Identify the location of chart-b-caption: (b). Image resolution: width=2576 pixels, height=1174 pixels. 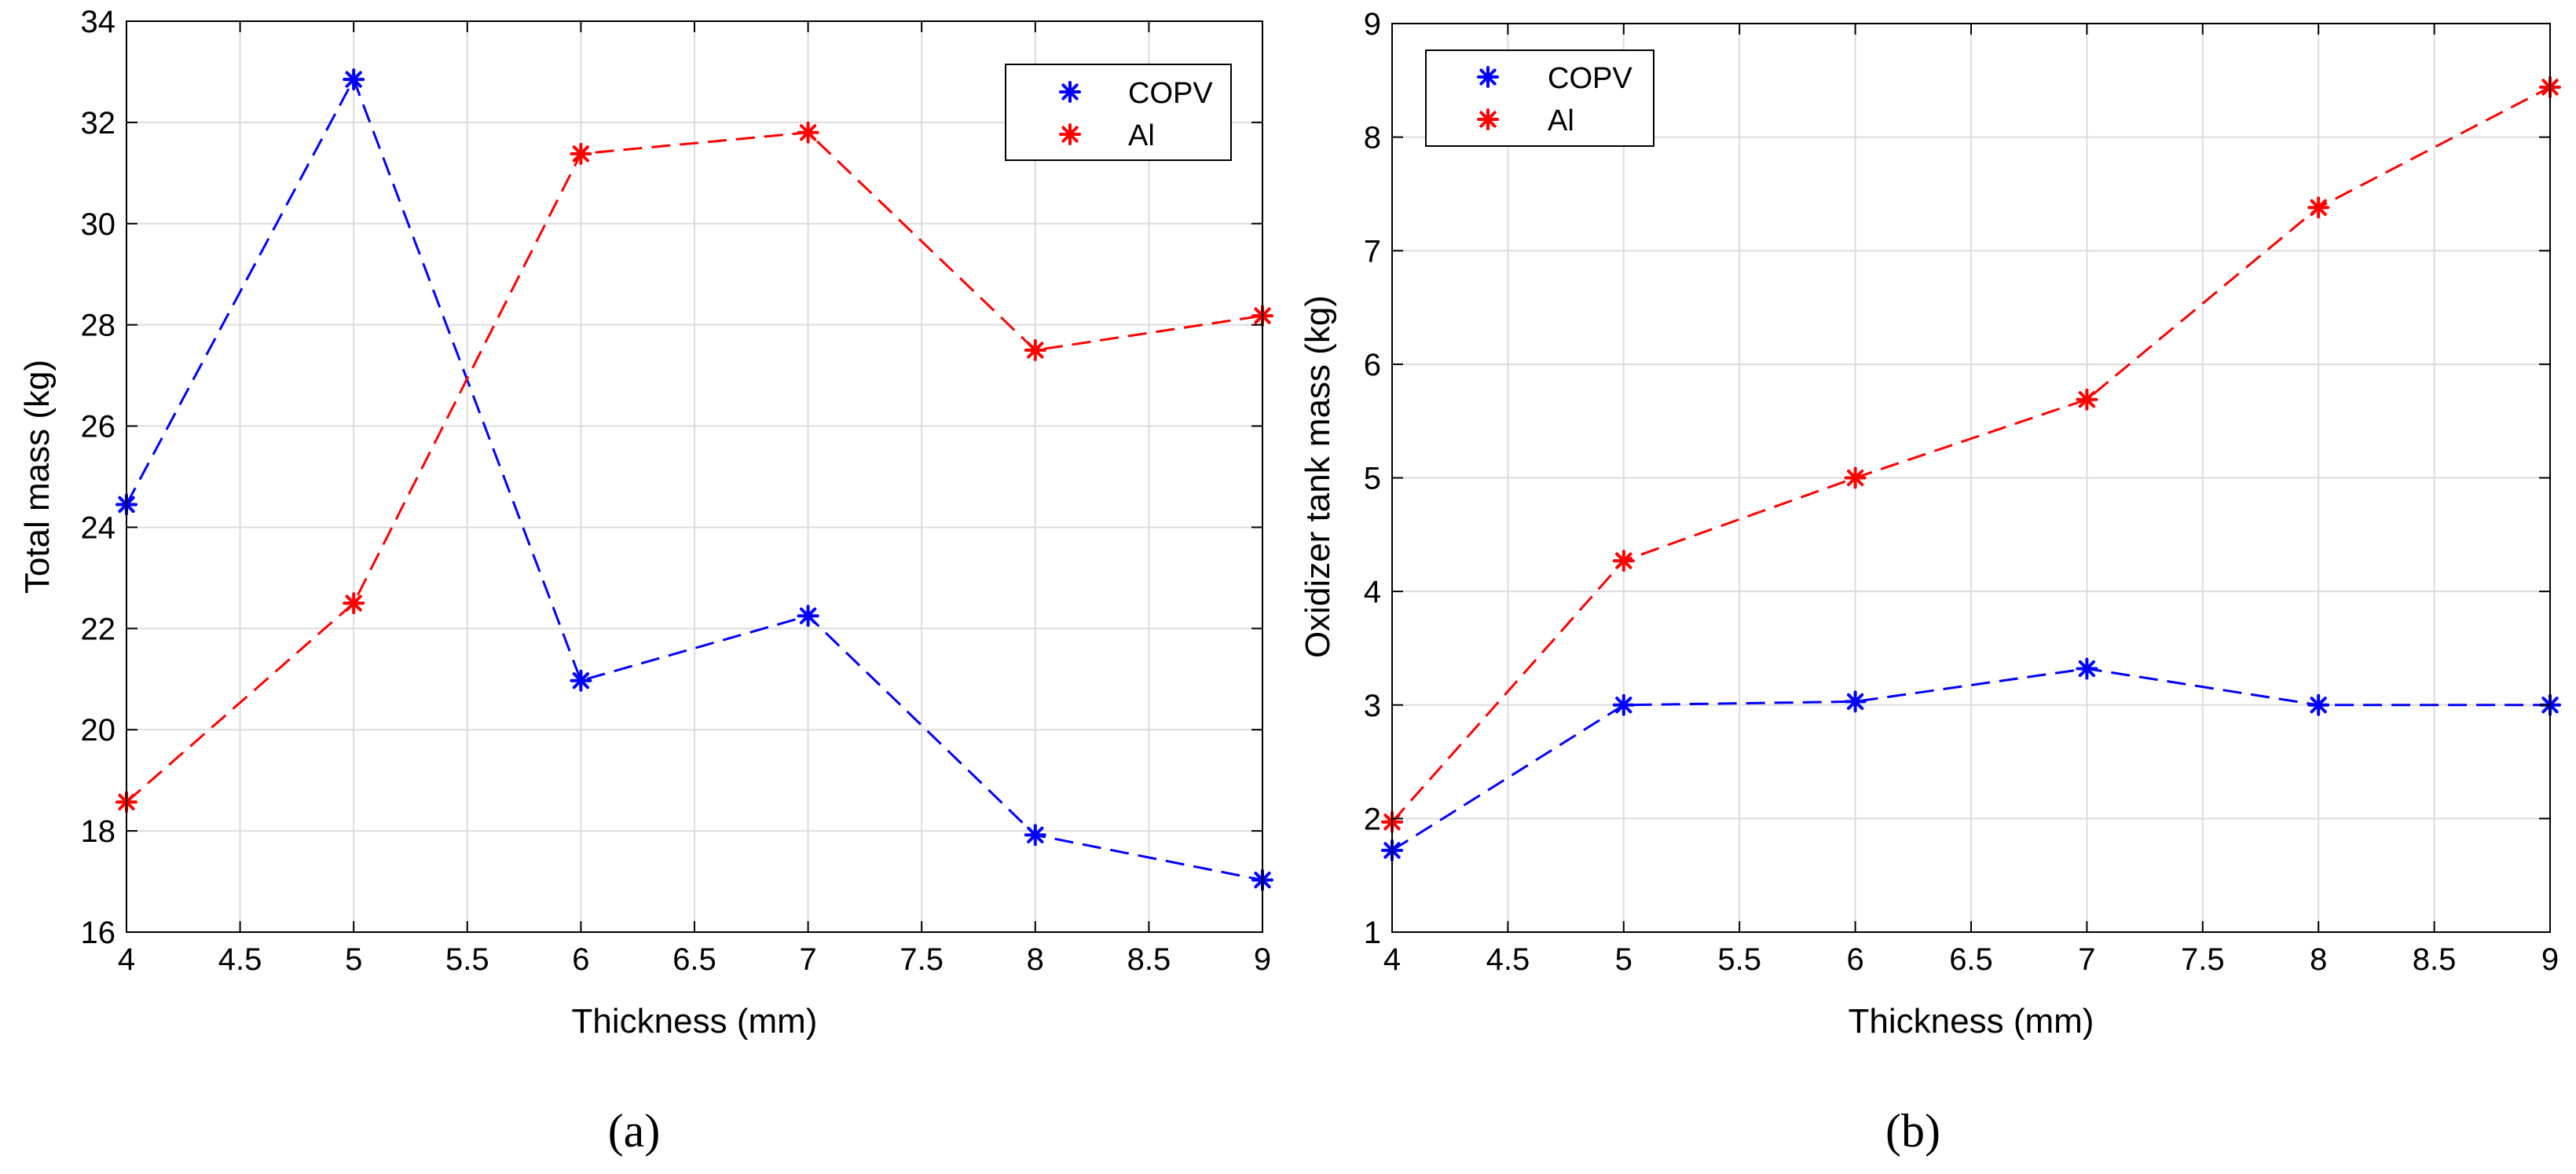
(1913, 1131).